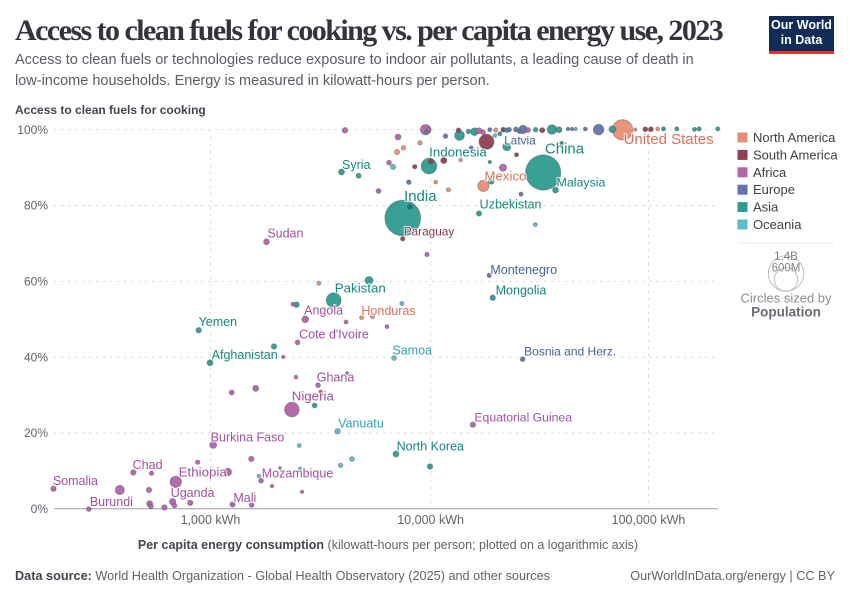  What do you see at coordinates (430, 446) in the screenshot?
I see `svg-text: North Korea` at bounding box center [430, 446].